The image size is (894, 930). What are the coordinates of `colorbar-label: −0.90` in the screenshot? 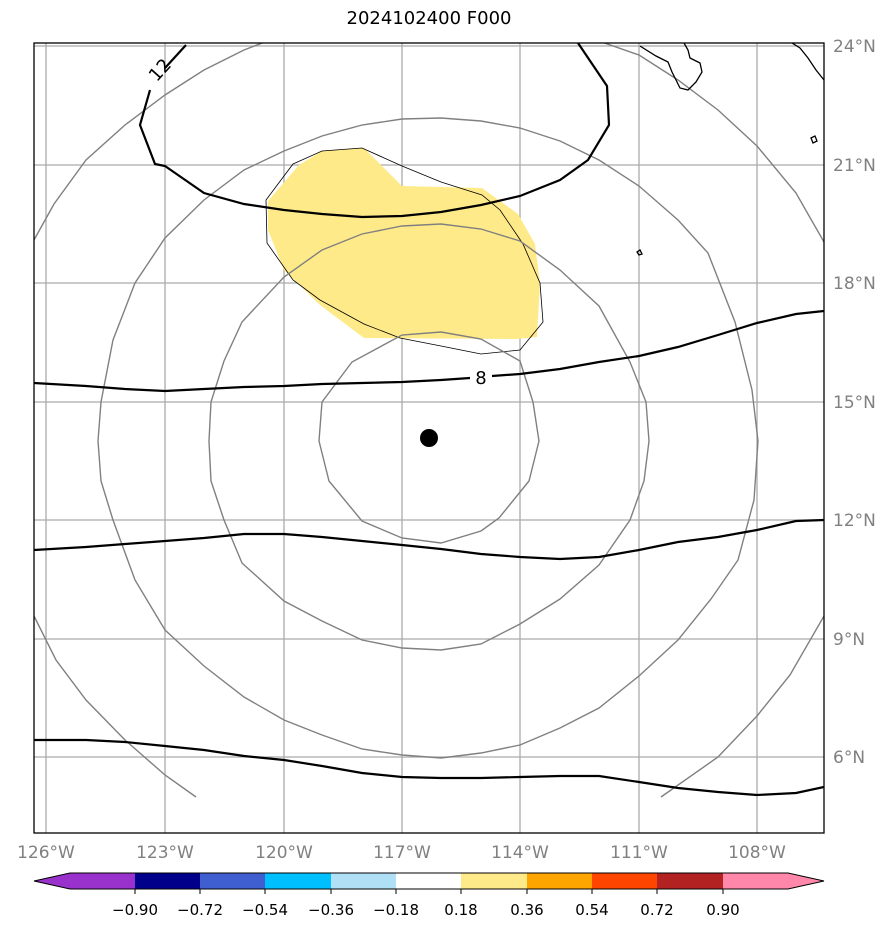 It's located at (135, 910).